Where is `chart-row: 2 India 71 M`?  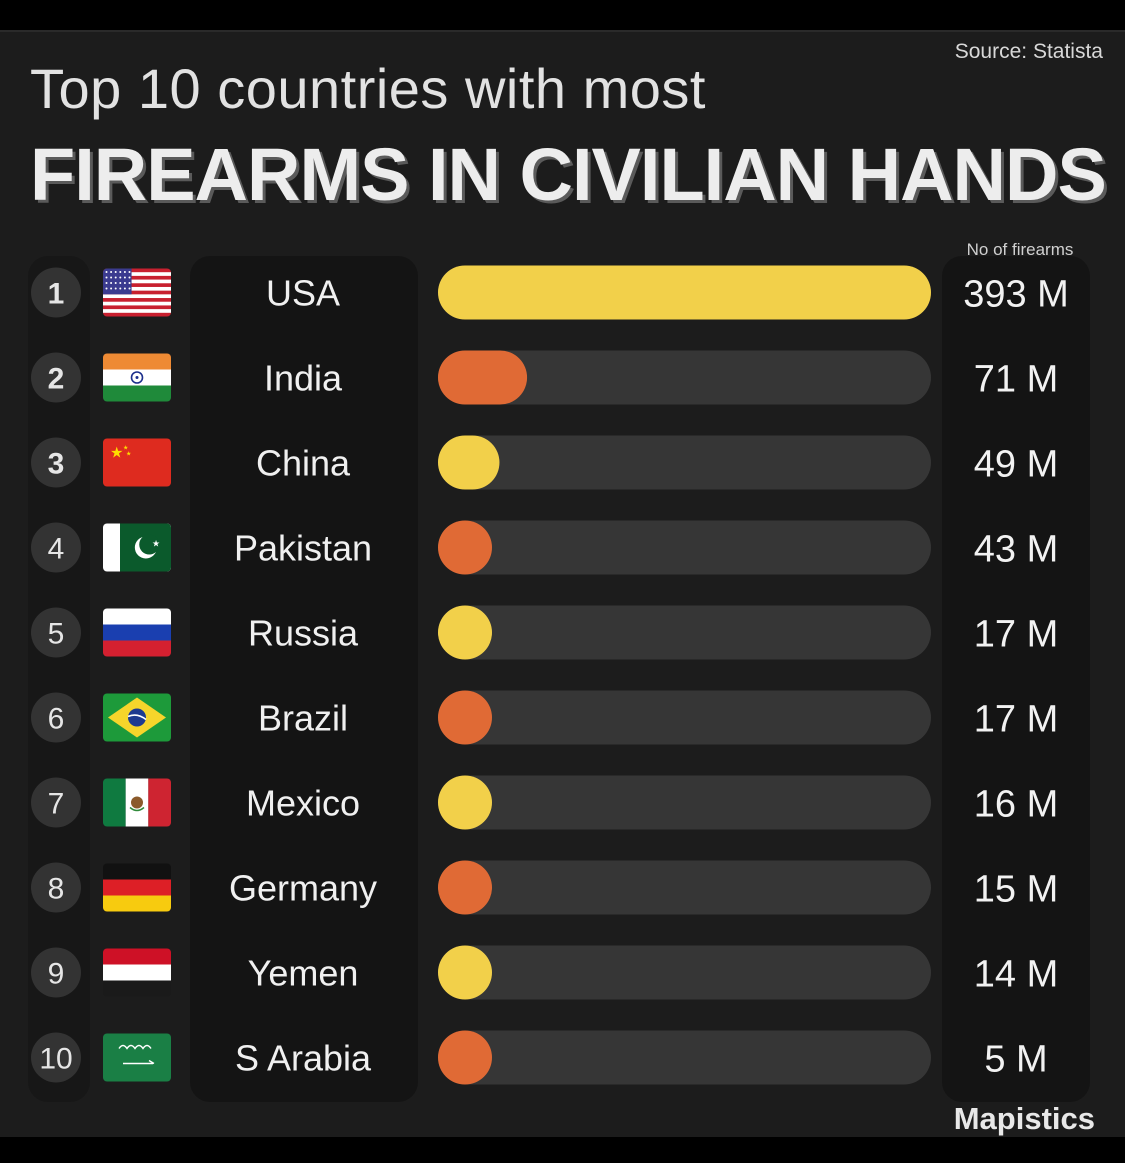
chart-row: 2 India 71 M is located at coordinates (544, 377).